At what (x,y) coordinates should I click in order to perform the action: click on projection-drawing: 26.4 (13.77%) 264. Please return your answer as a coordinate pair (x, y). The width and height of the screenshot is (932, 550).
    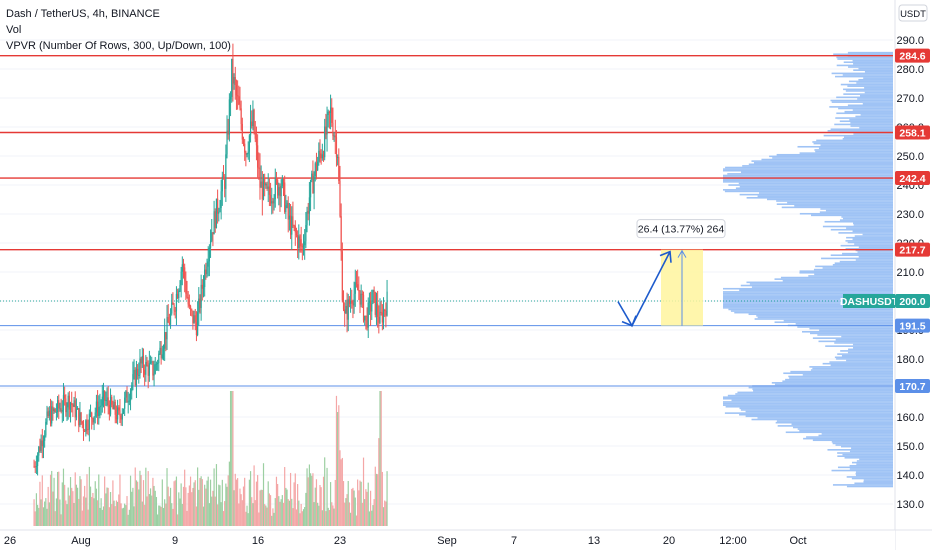
    Looking at the image, I should click on (671, 273).